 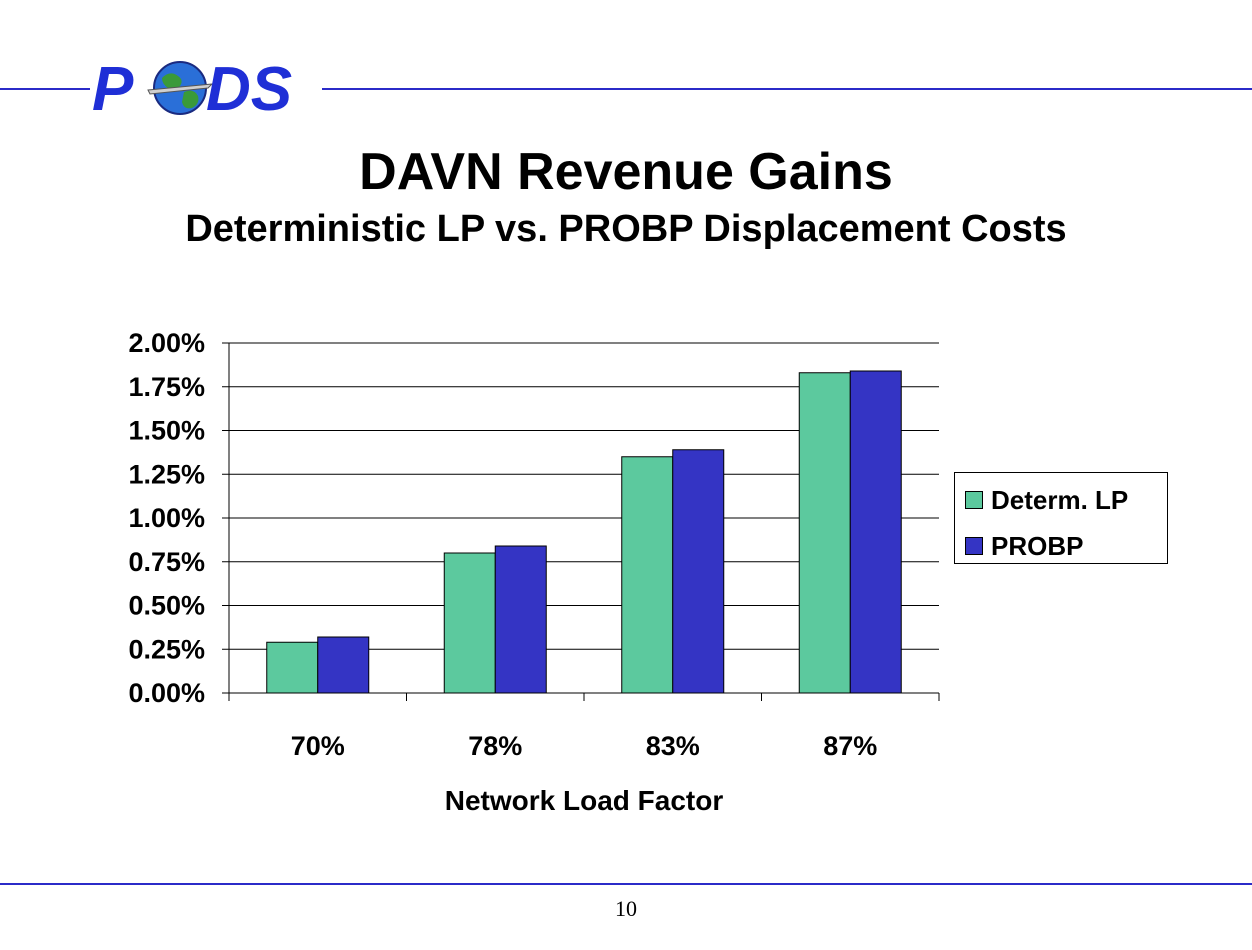 What do you see at coordinates (626, 908) in the screenshot?
I see `page-number: 10` at bounding box center [626, 908].